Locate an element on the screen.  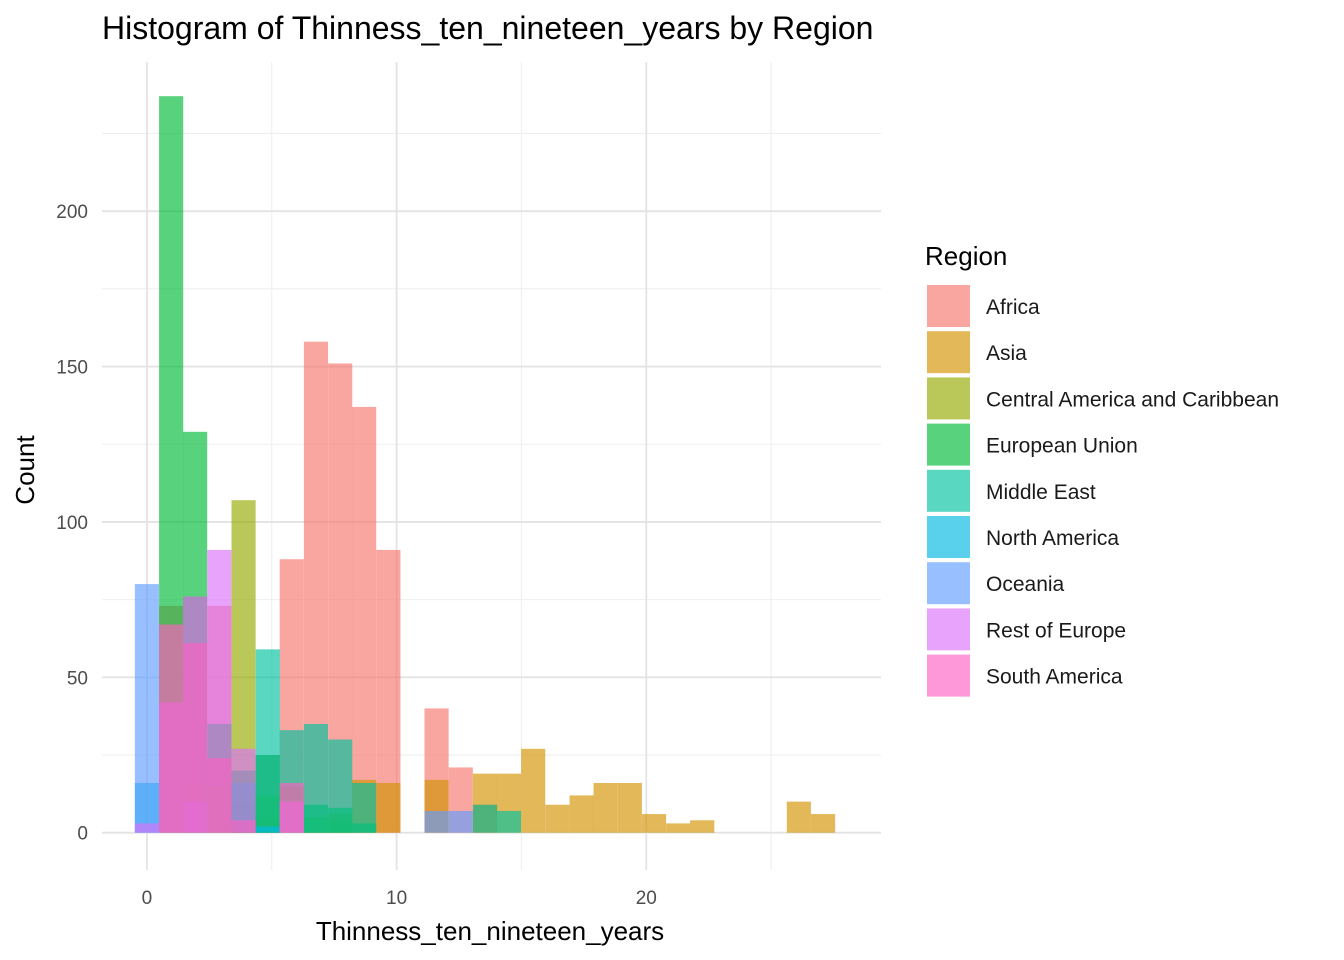
y-tick-label: 100 is located at coordinates (72, 523).